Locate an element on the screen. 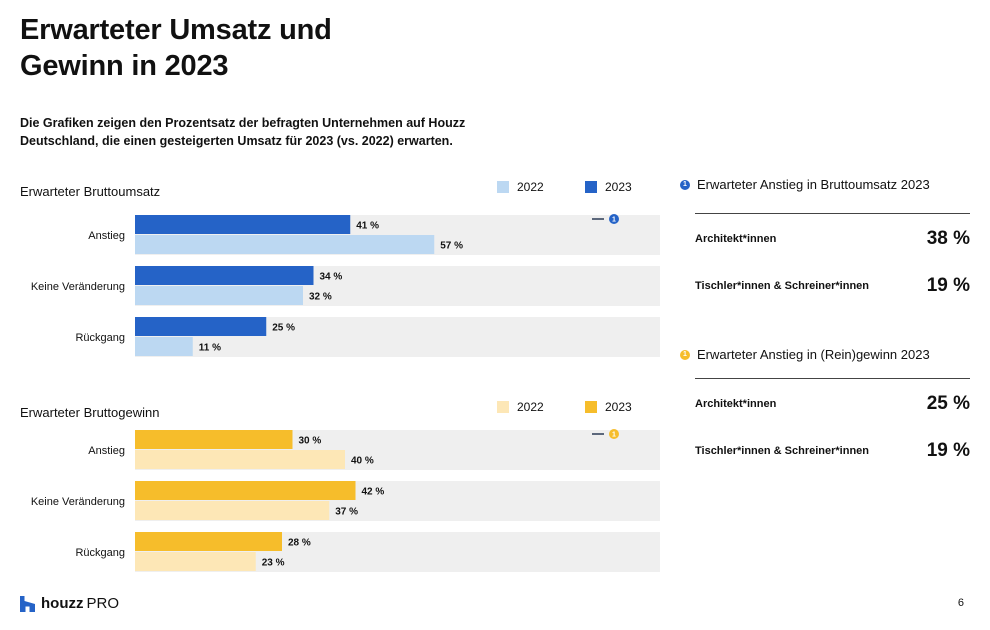  data-label: 41 % is located at coordinates (367, 226).